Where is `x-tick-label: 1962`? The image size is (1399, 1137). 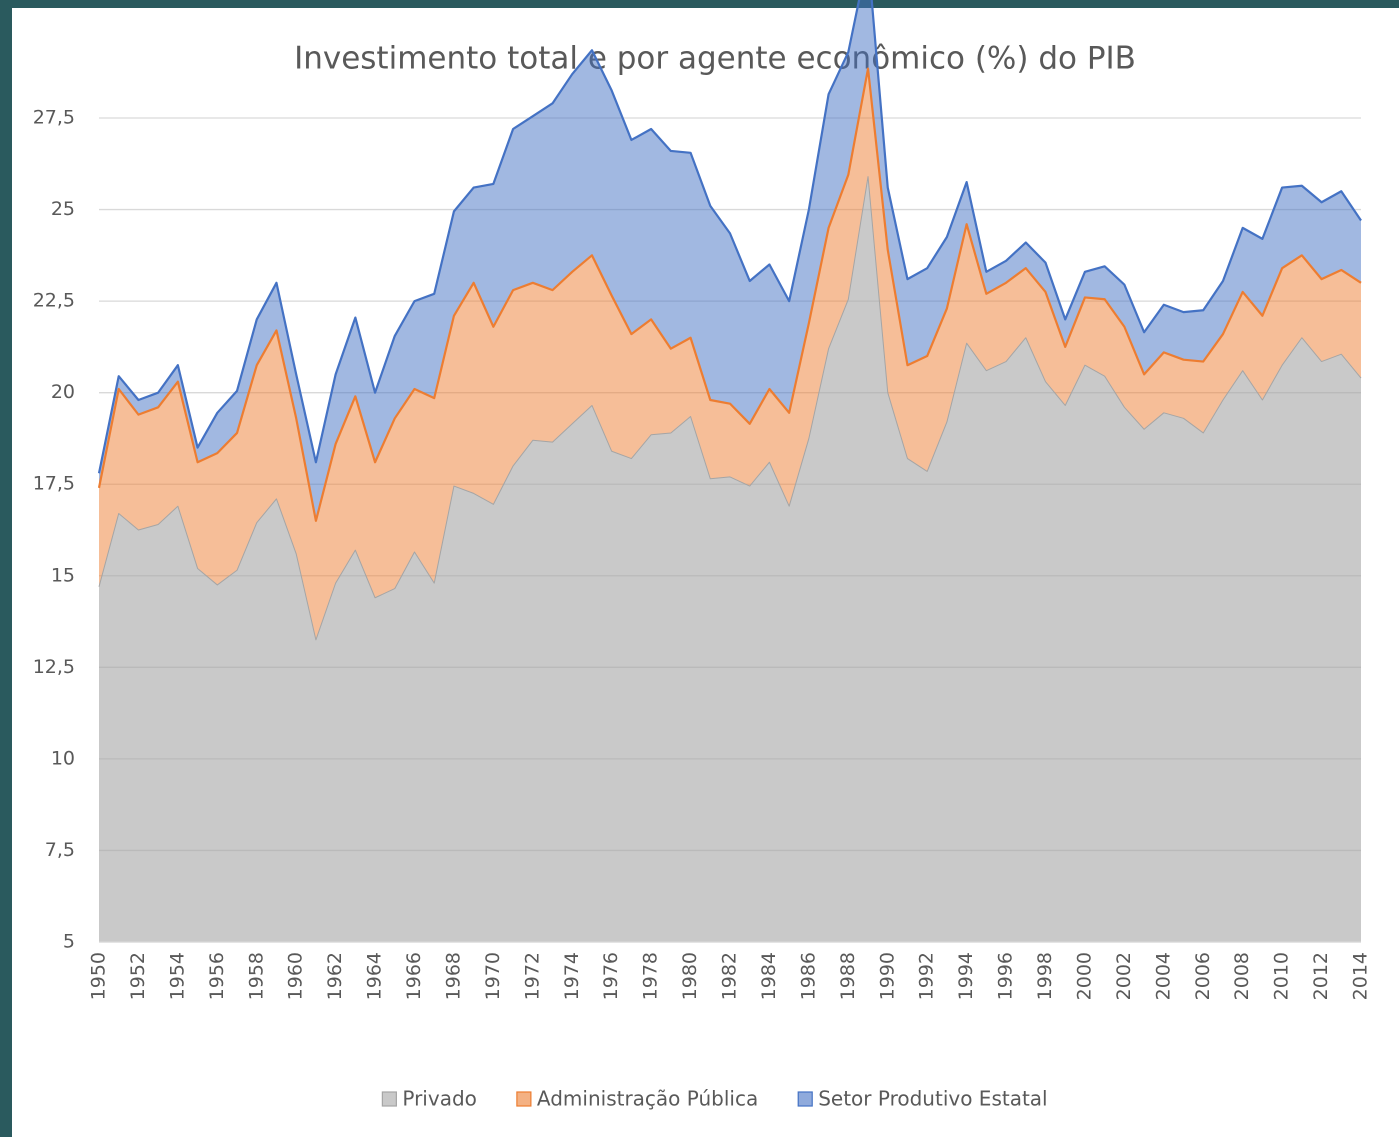 x-tick-label: 1962 is located at coordinates (335, 976).